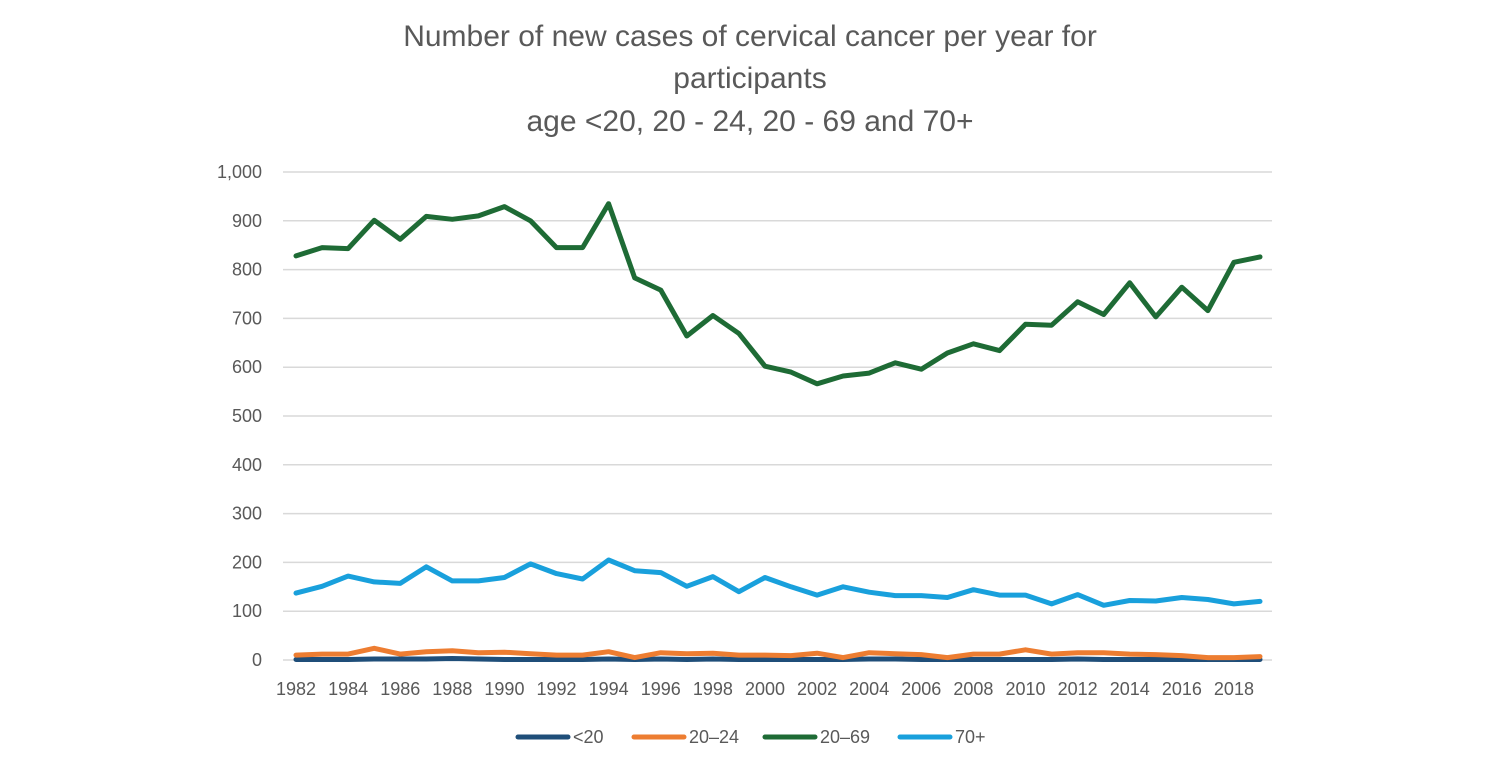 The width and height of the screenshot is (1500, 769). I want to click on y-tick-label: 900, so click(247, 221).